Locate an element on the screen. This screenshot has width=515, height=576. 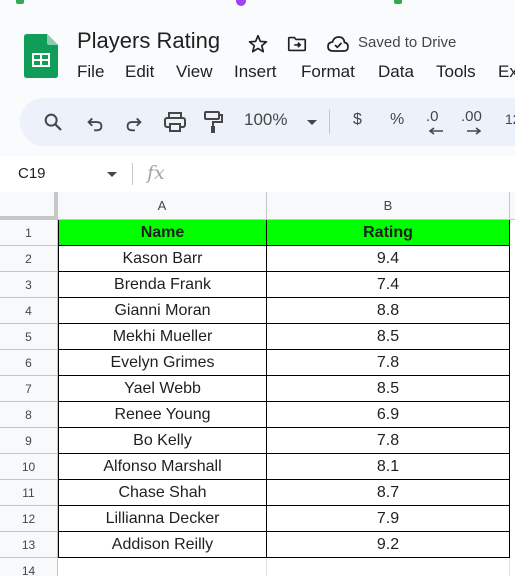
name-box: C19 is located at coordinates (32, 173).